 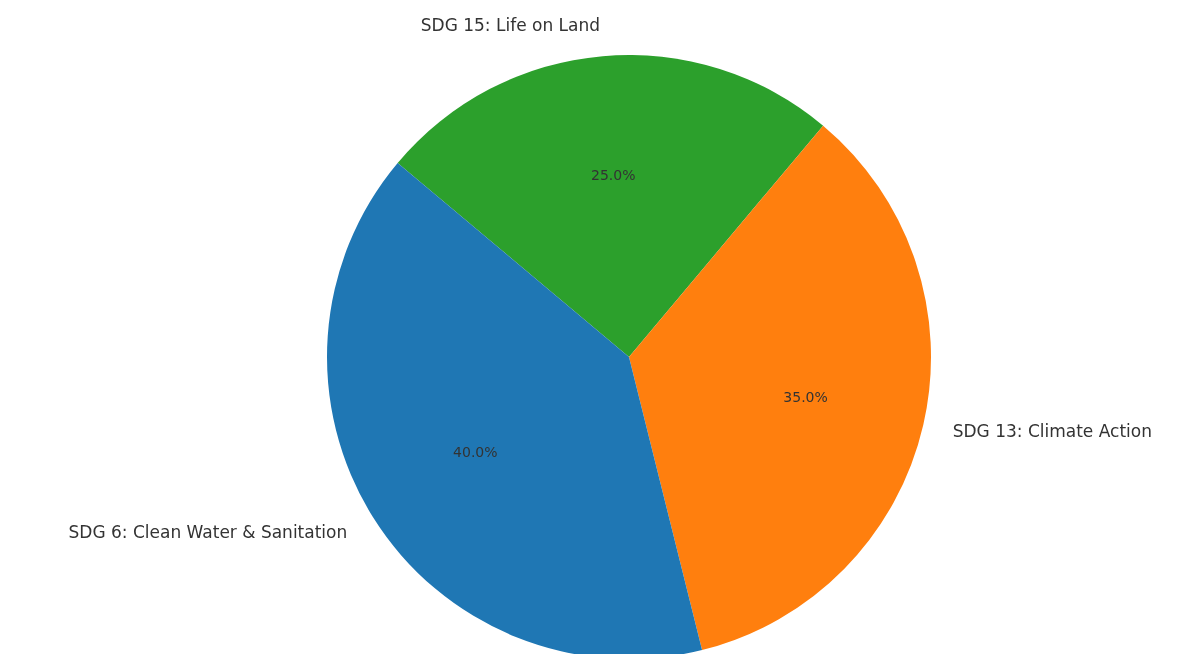 I want to click on slice-label: SDG 6: Clean Water & Sanitation, so click(x=208, y=532).